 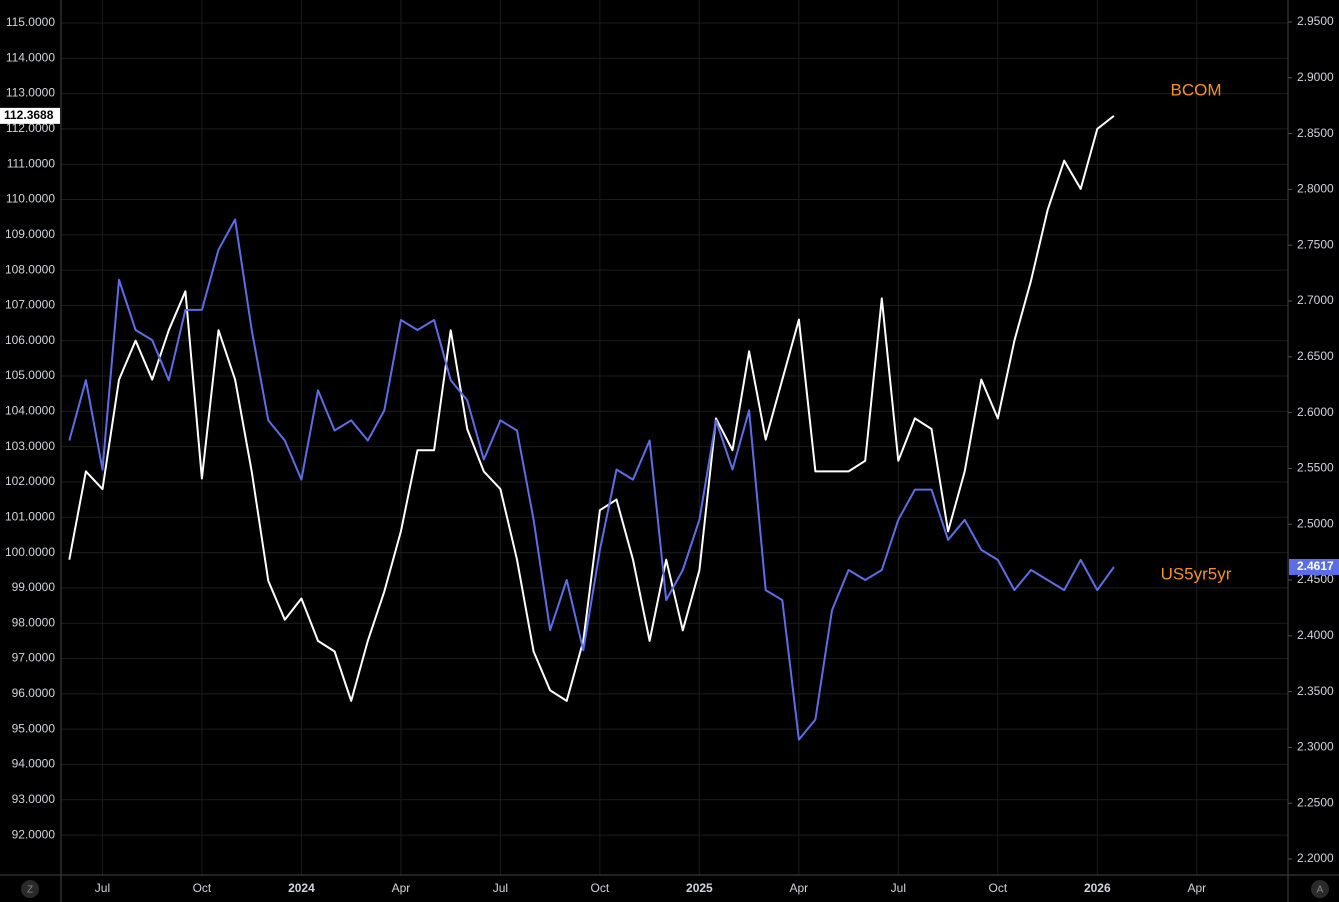 I want to click on y2-tick-label: 2.9000, so click(x=1315, y=77).